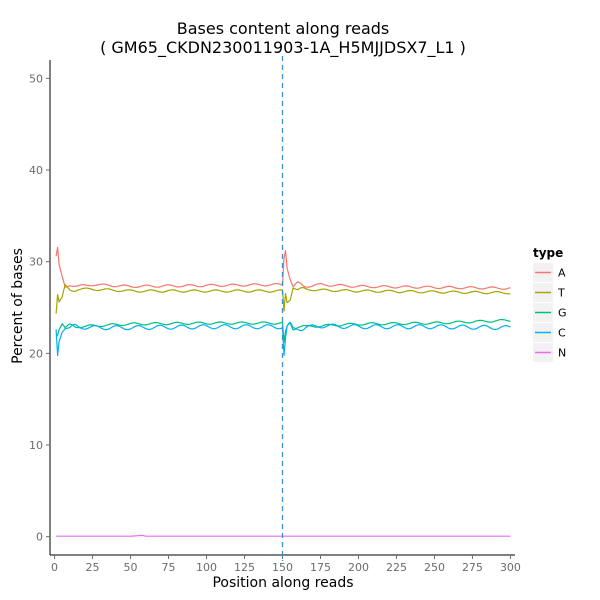  Describe the element at coordinates (472, 567) in the screenshot. I see `x-tick-label: 275` at that location.